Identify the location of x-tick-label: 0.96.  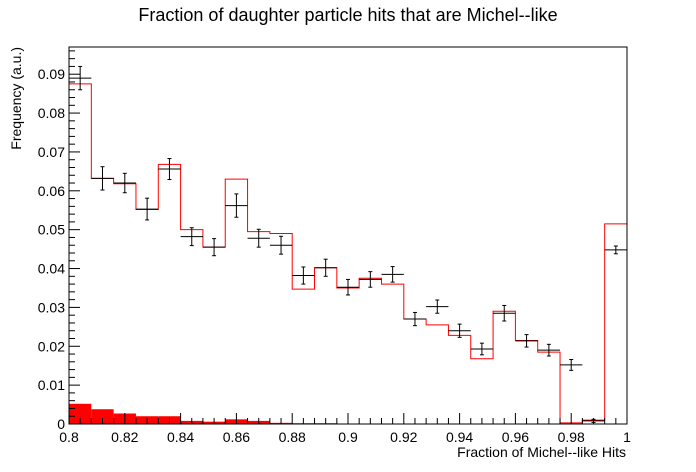
(515, 437).